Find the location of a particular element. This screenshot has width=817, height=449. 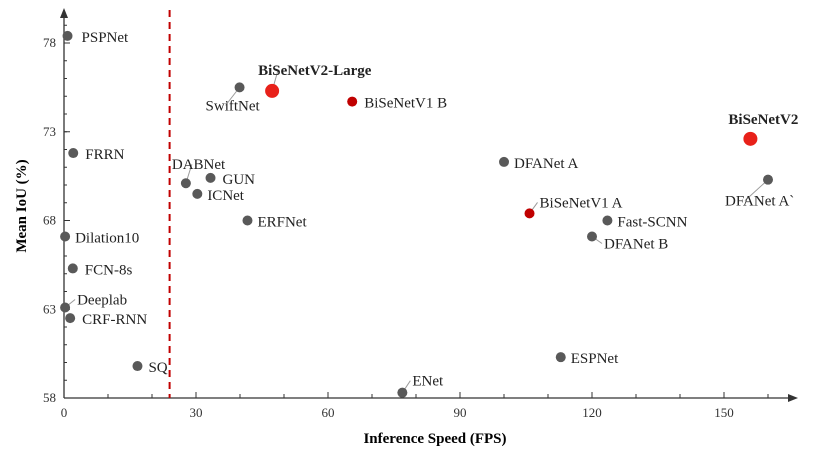

x-tick-label: 150 is located at coordinates (724, 412).